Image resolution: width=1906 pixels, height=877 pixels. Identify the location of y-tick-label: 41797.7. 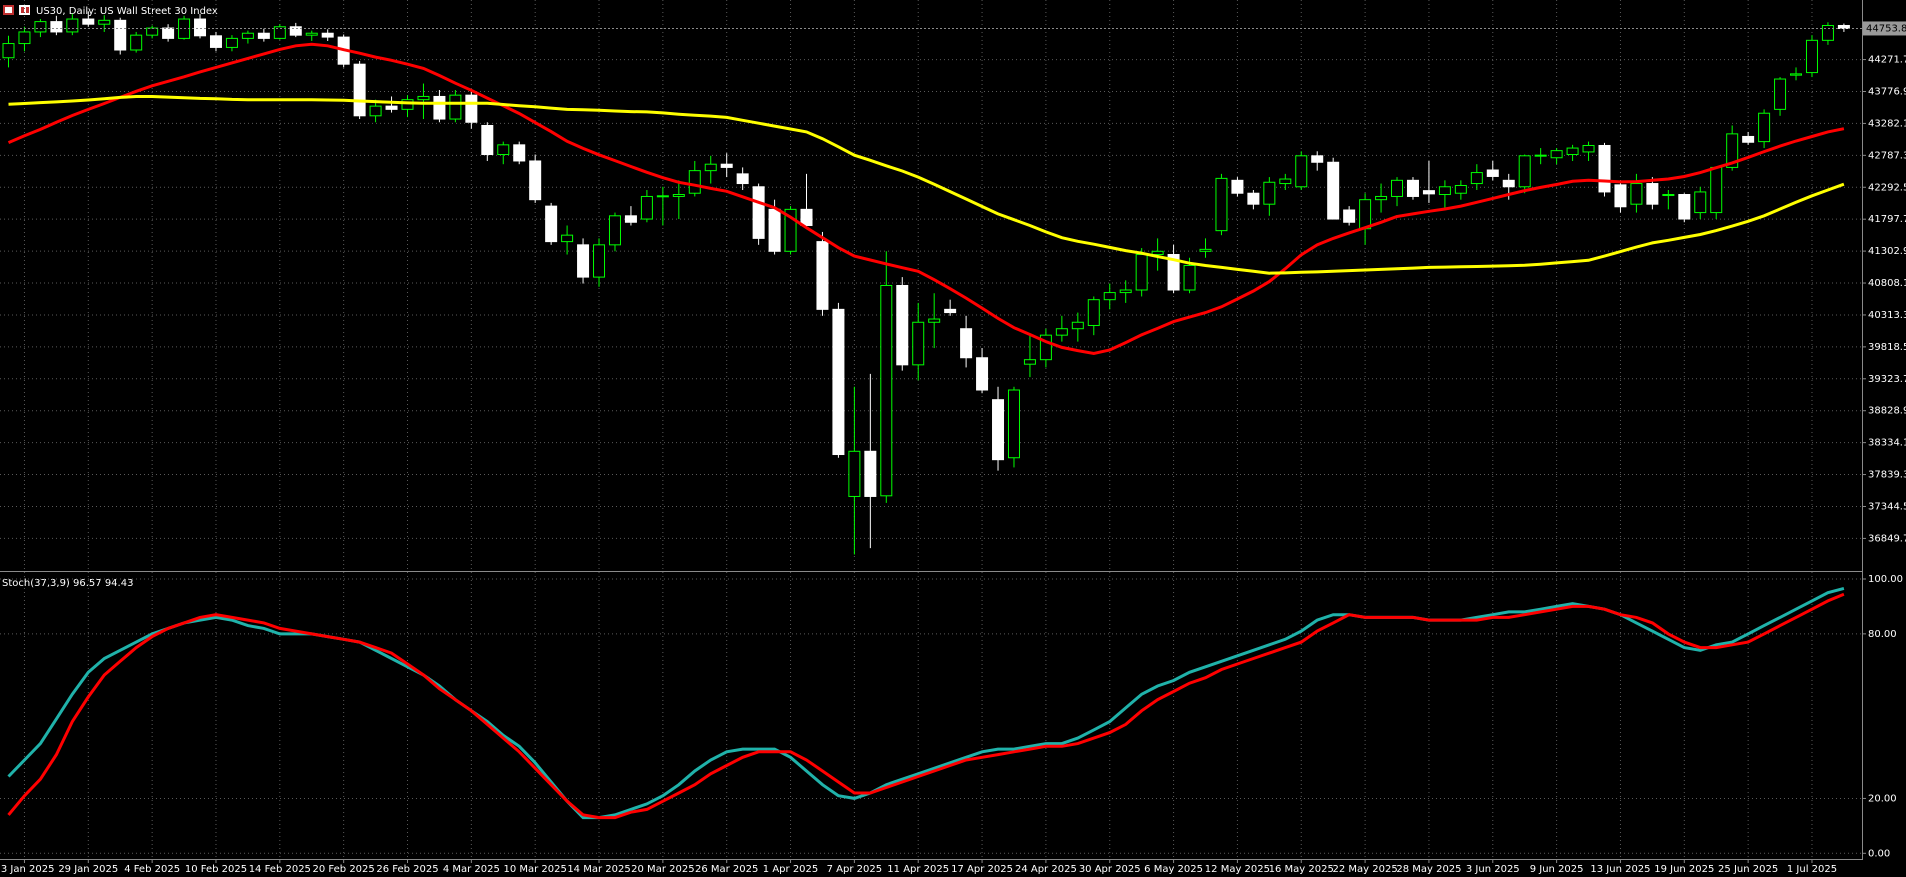
(1887, 219).